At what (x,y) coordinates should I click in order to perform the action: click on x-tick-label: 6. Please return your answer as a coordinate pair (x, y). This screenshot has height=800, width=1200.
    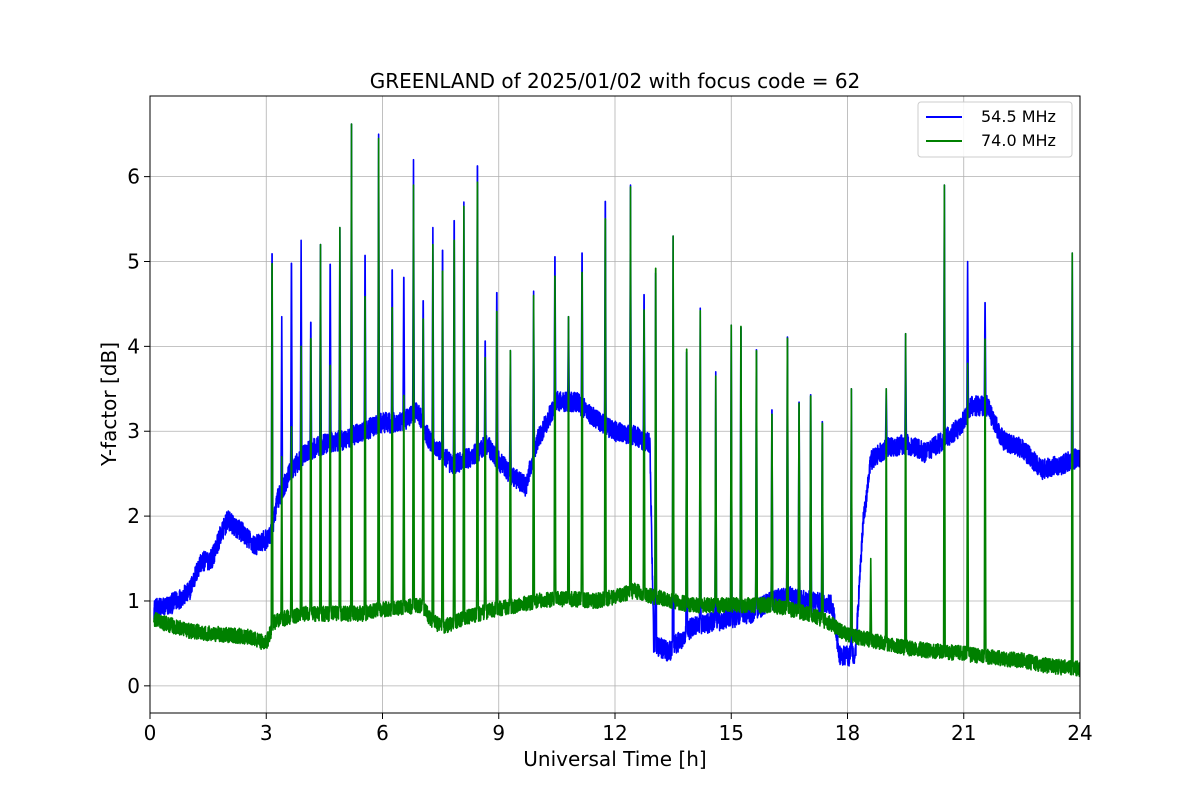
    Looking at the image, I should click on (382, 733).